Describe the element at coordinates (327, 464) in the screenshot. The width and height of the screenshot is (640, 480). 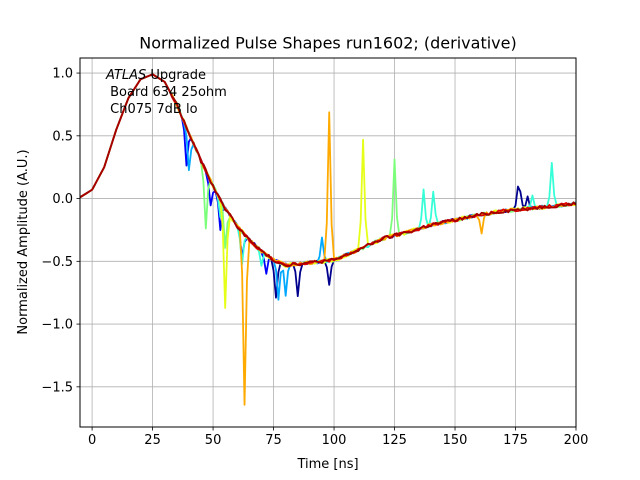
I see `x-axis-label: Time [ns]` at that location.